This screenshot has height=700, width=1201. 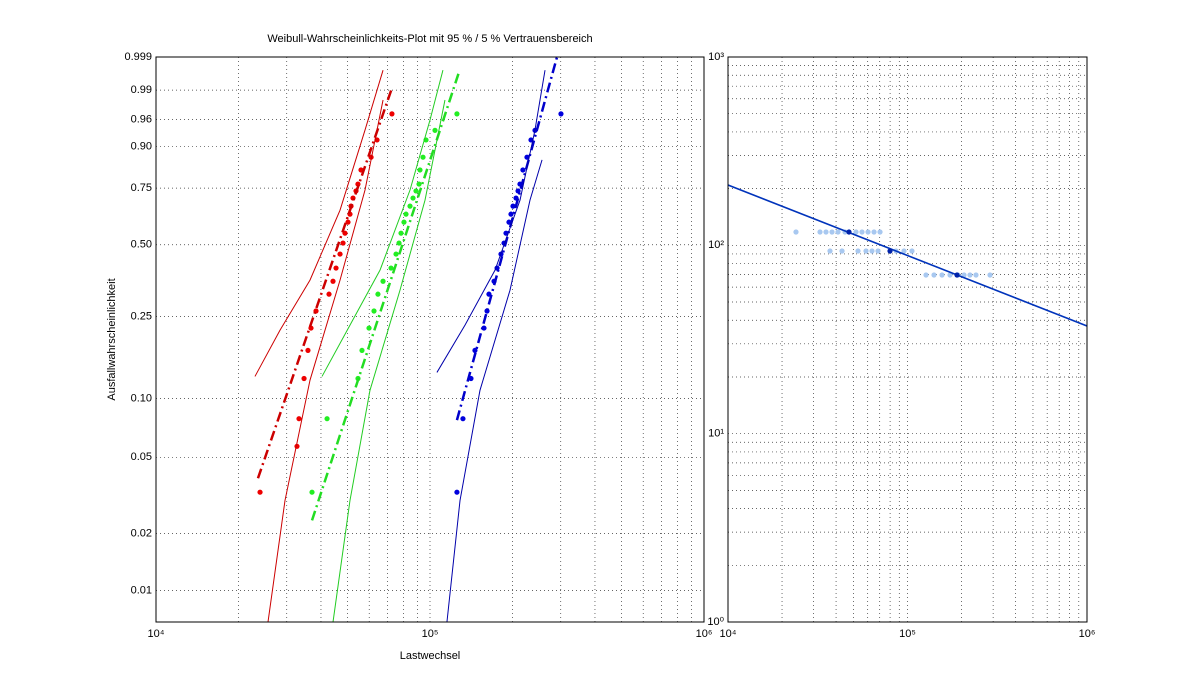 What do you see at coordinates (141, 316) in the screenshot?
I see `y-tick-label: 0.25` at bounding box center [141, 316].